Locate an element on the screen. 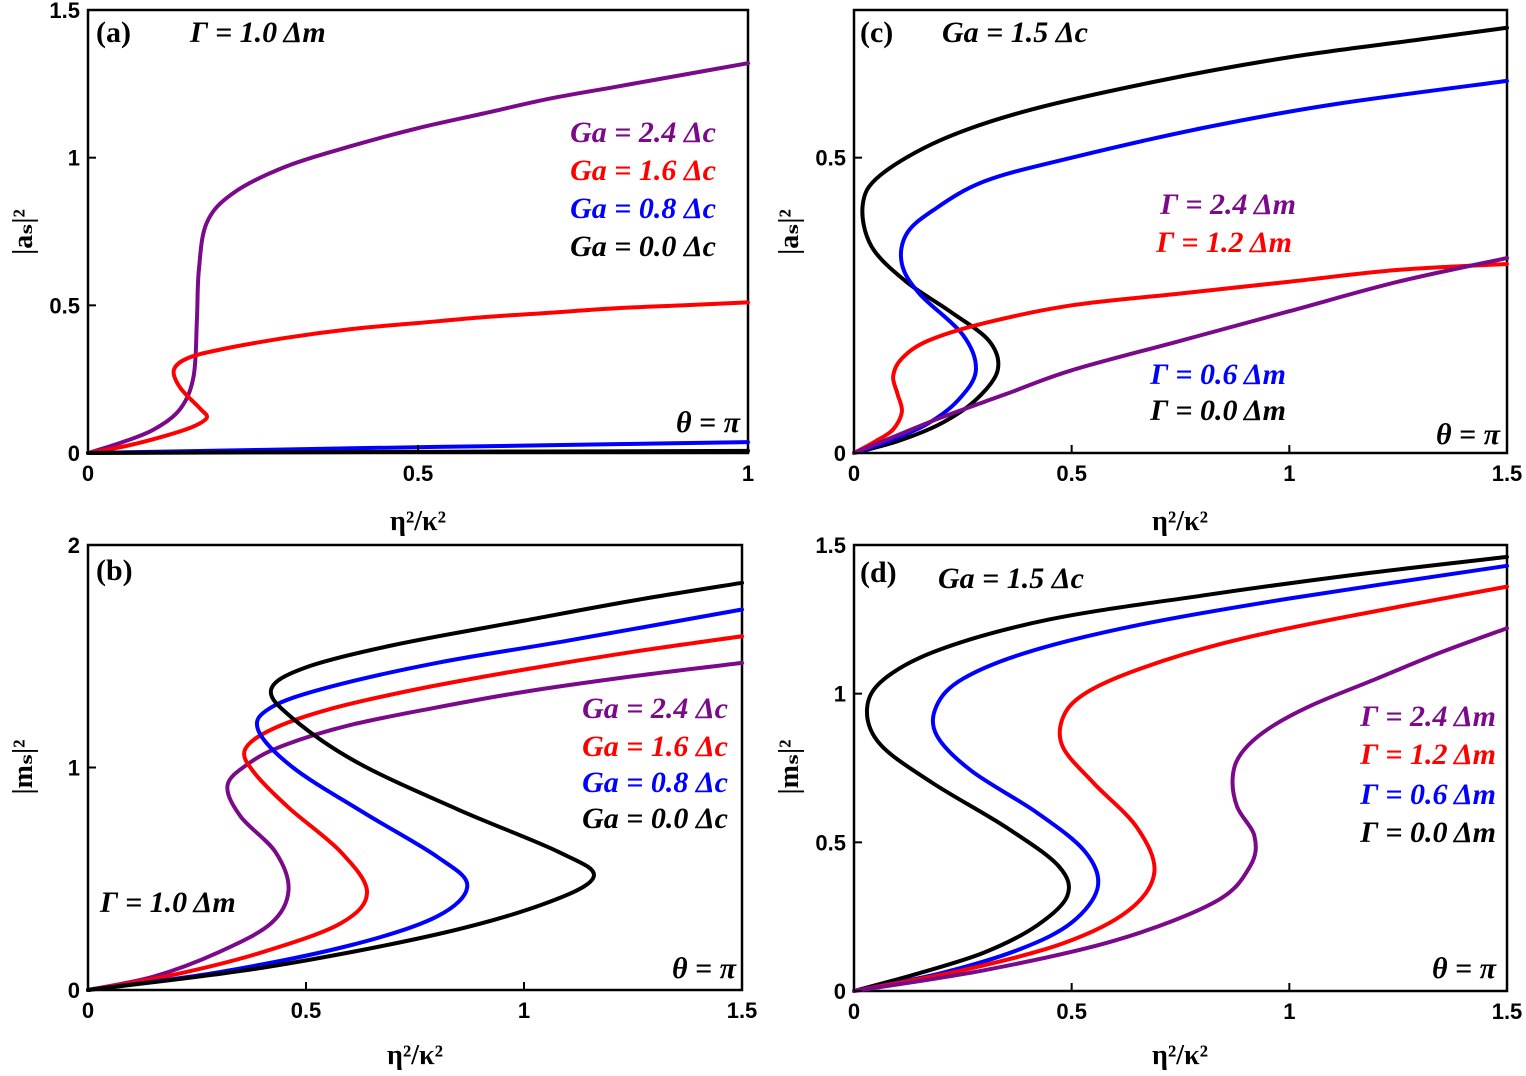  ticks: 0 0.5 1 1.5 0 0.5 is located at coordinates (1168, 316).